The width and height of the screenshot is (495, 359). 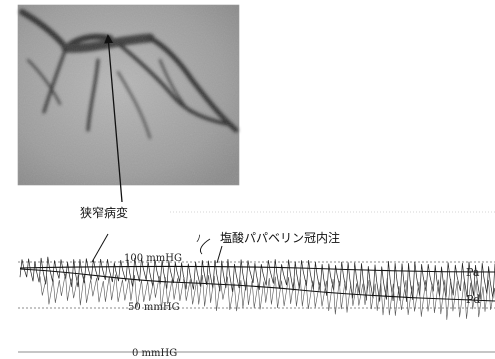 What do you see at coordinates (257, 269) in the screenshot?
I see `pa-mean-line` at bounding box center [257, 269].